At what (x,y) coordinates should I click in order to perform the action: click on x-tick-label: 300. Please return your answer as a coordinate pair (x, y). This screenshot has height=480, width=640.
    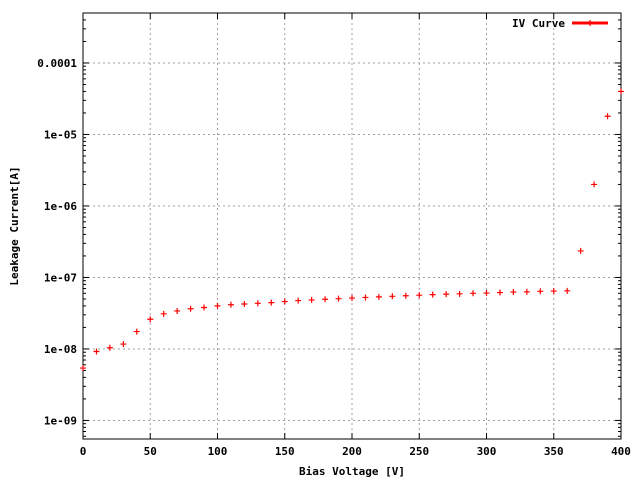
    Looking at the image, I should click on (487, 451).